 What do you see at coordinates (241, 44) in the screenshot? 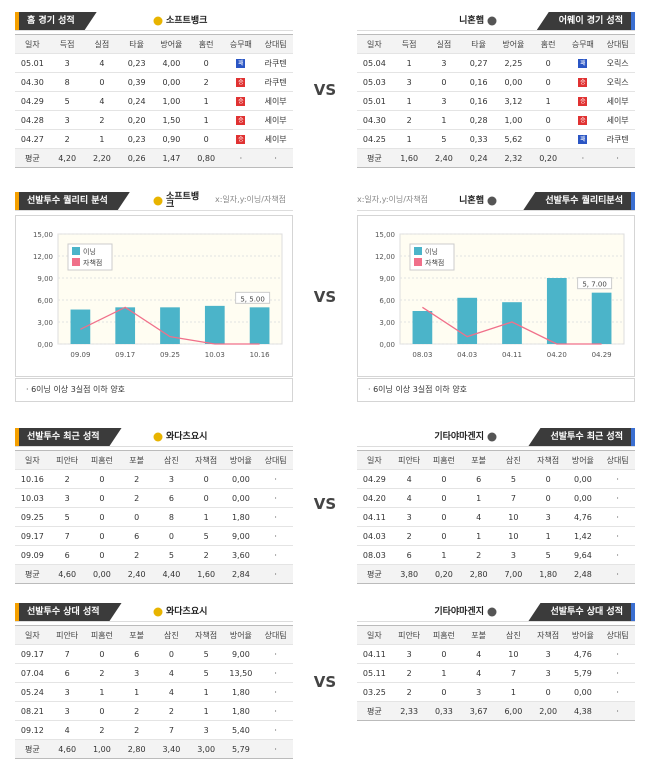
I see `column-header: 승무패` at bounding box center [241, 44].